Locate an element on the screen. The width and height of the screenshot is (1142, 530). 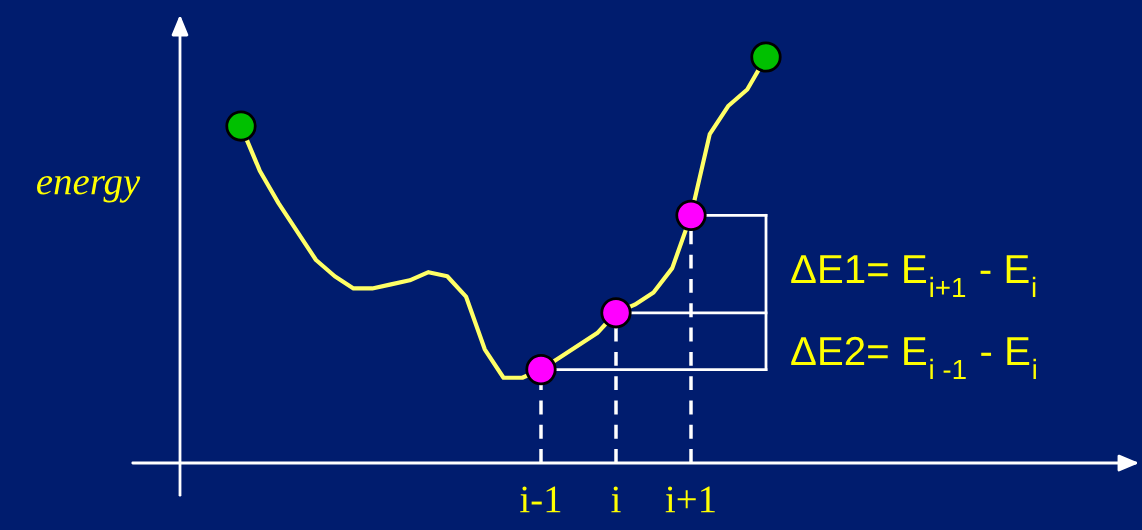
x-tick-label: i+1 is located at coordinates (690, 499).